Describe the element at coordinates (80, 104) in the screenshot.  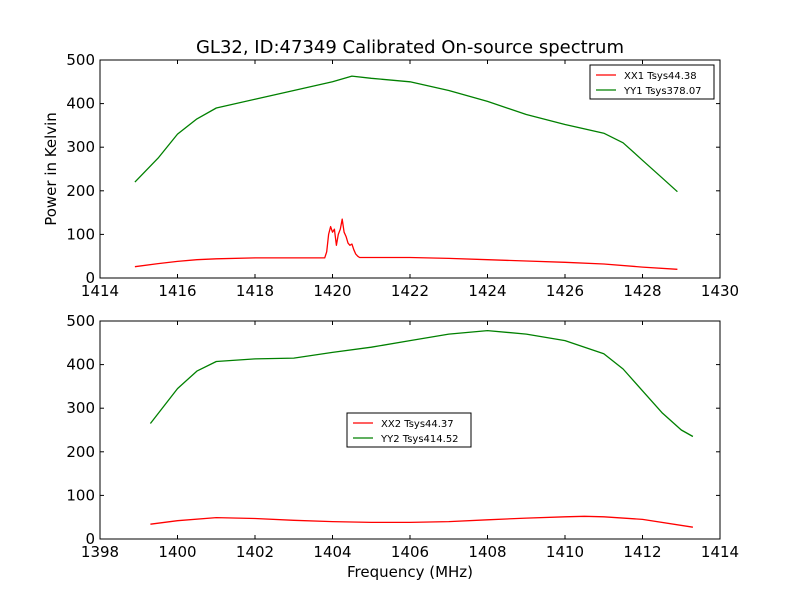
I see `top-y-tick-label: 400` at that location.